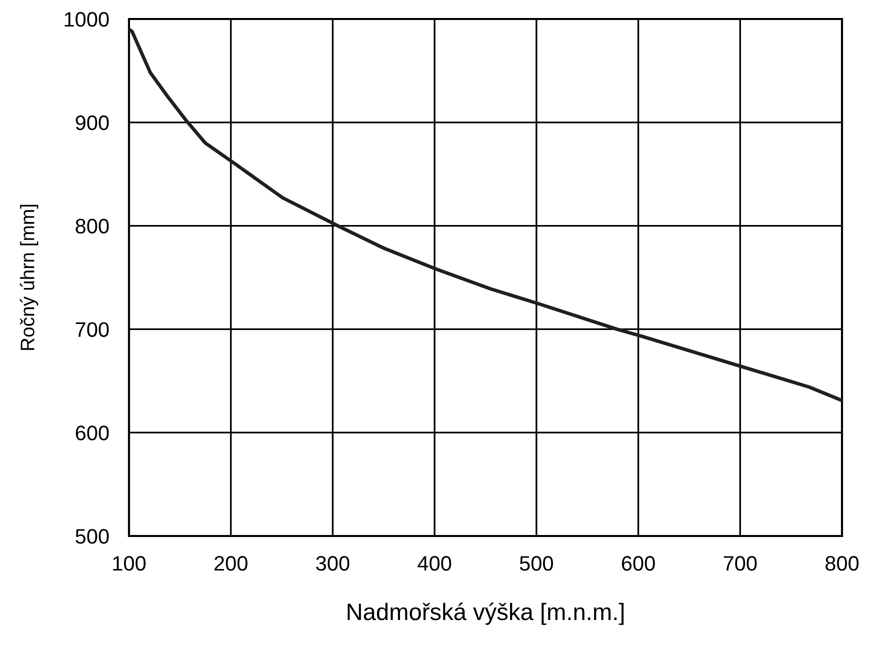 The width and height of the screenshot is (870, 655). Describe the element at coordinates (92, 536) in the screenshot. I see `y-tick-label: 500` at that location.